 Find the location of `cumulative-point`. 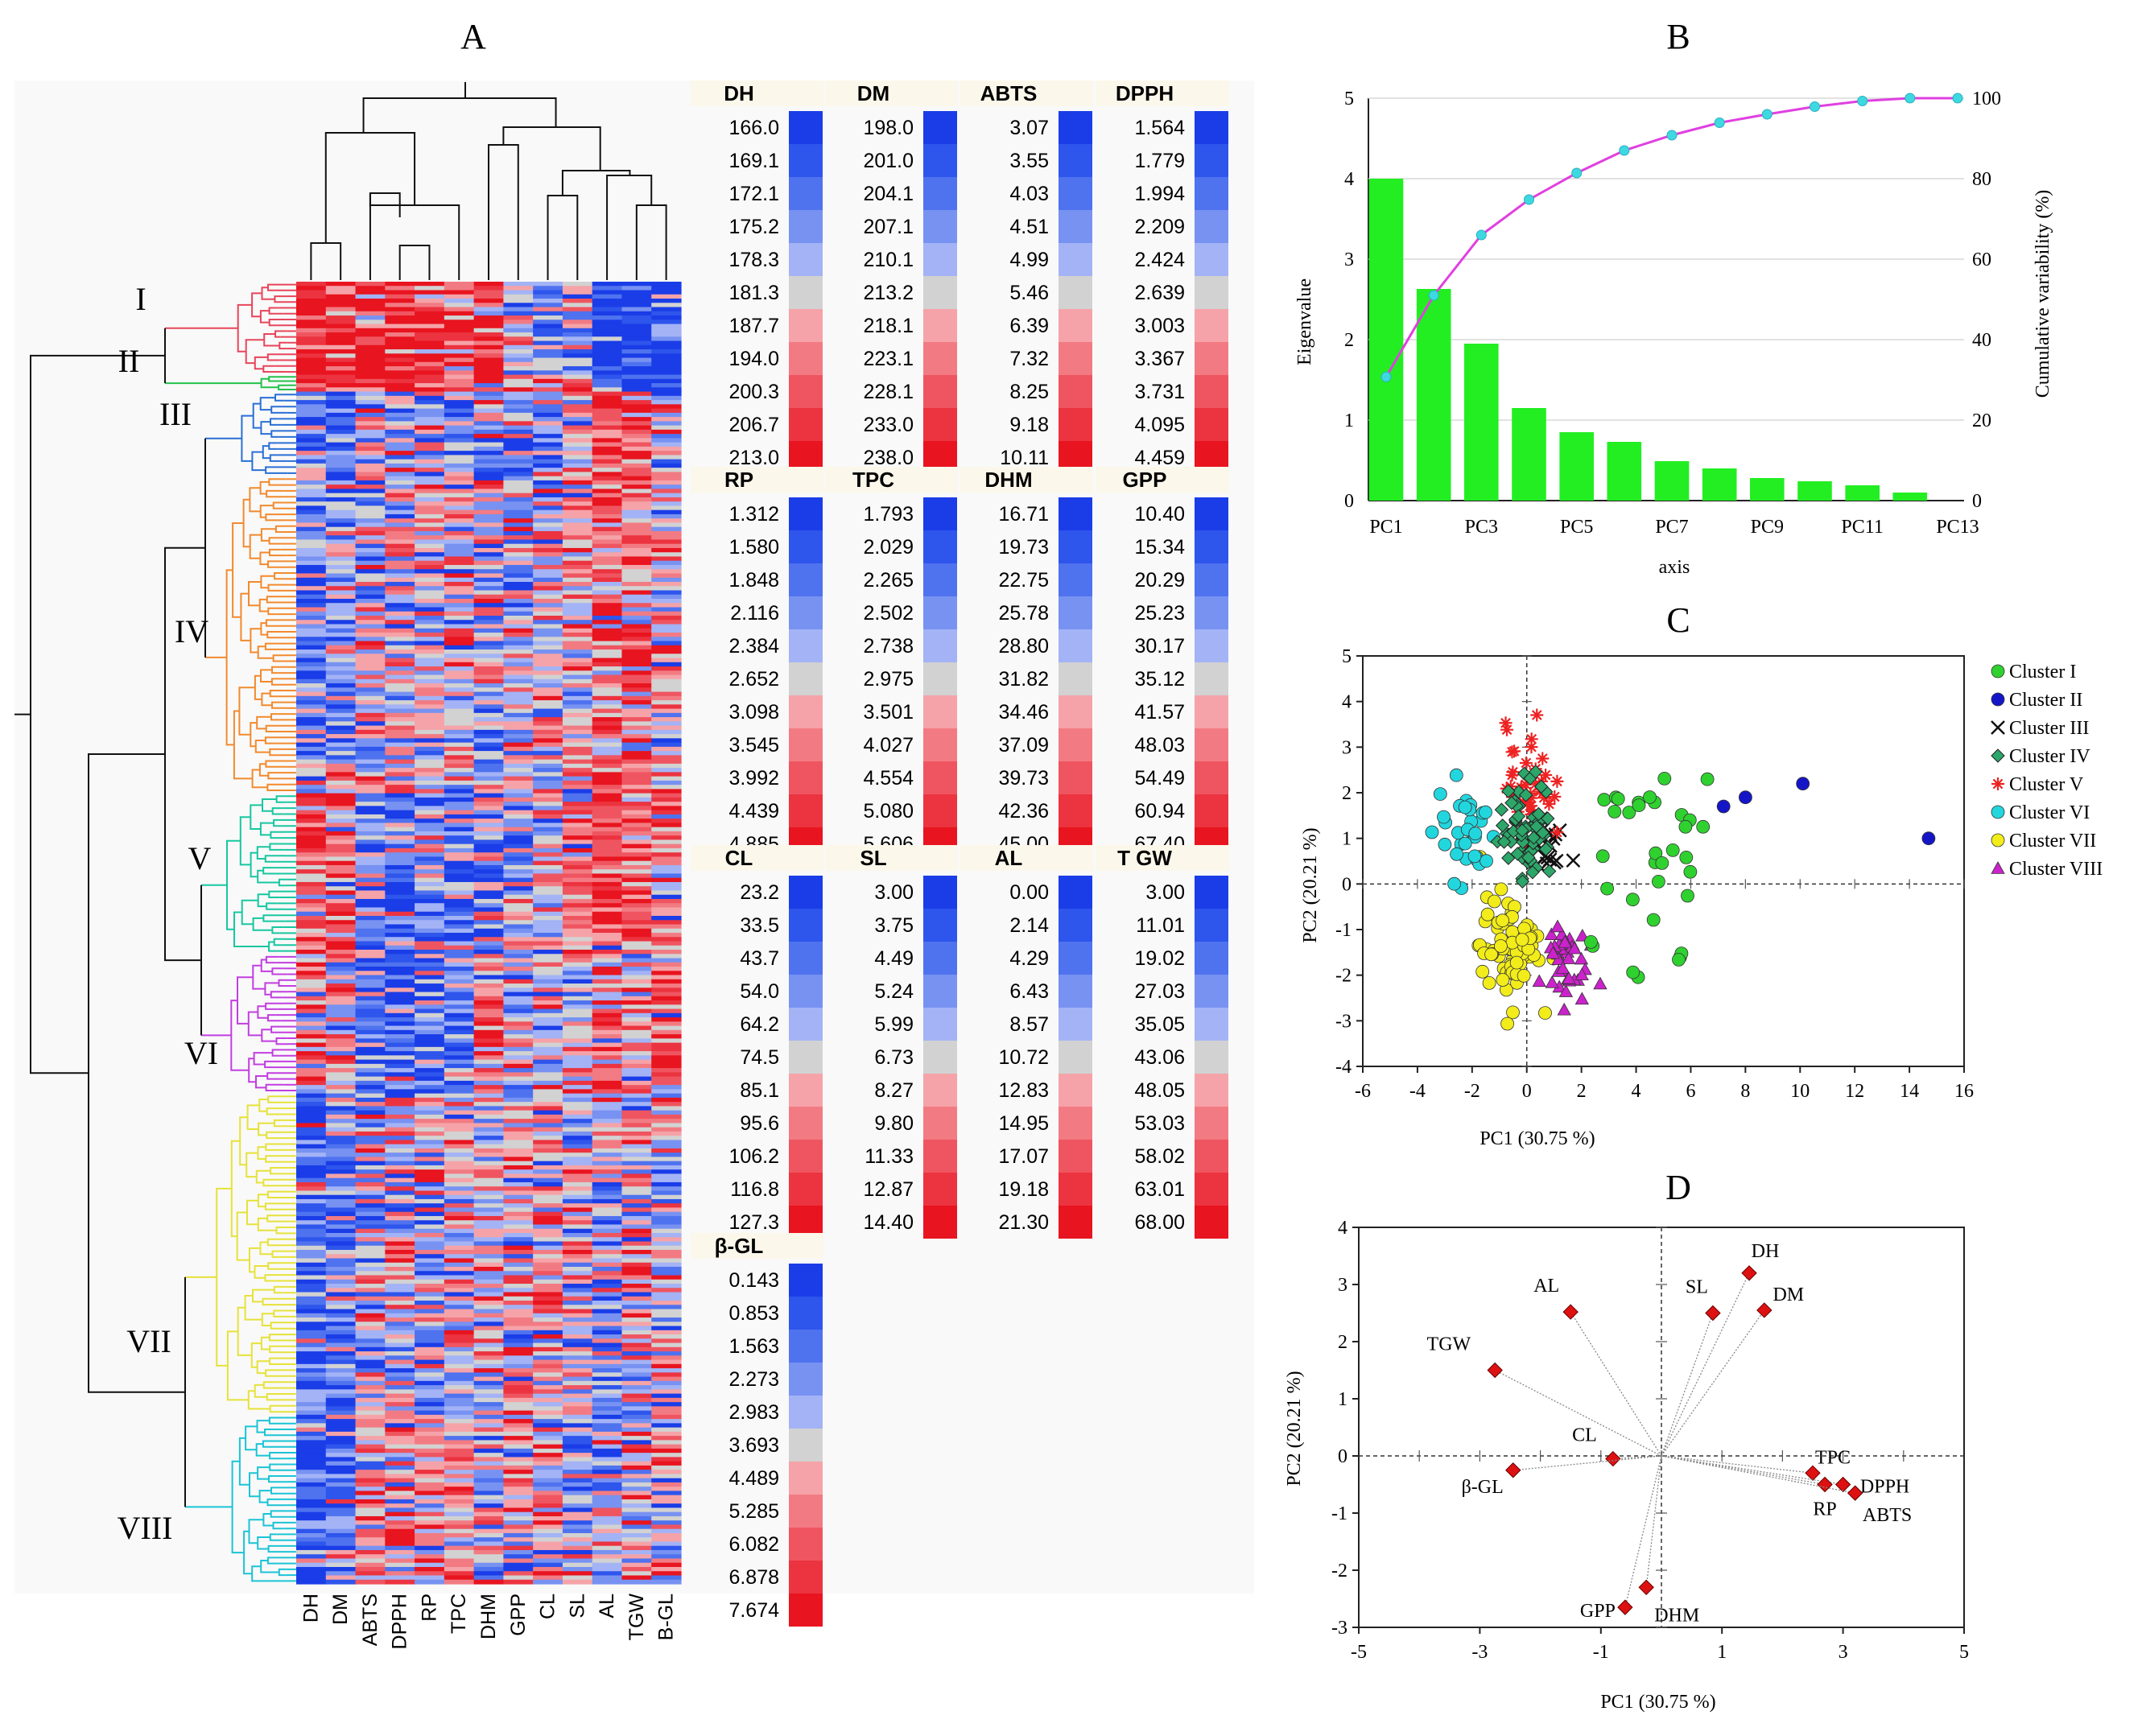

cumulative-point is located at coordinates (1577, 173).